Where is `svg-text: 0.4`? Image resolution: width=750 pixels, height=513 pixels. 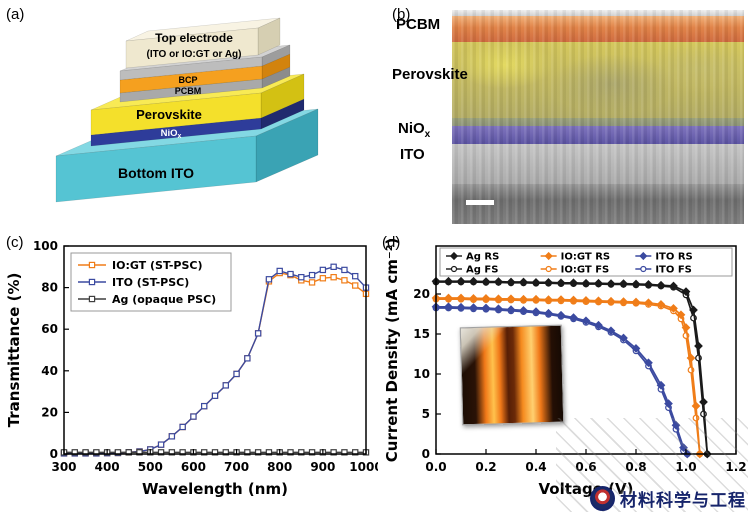 svg-text: 0.4 is located at coordinates (535, 467).